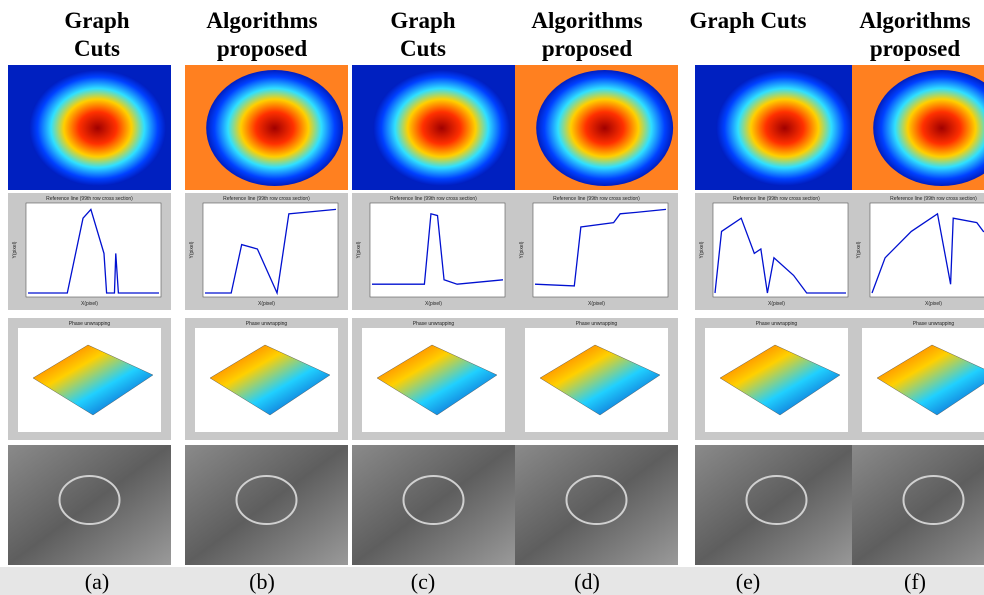 The width and height of the screenshot is (984, 595). I want to click on caption: (b), so click(262, 581).